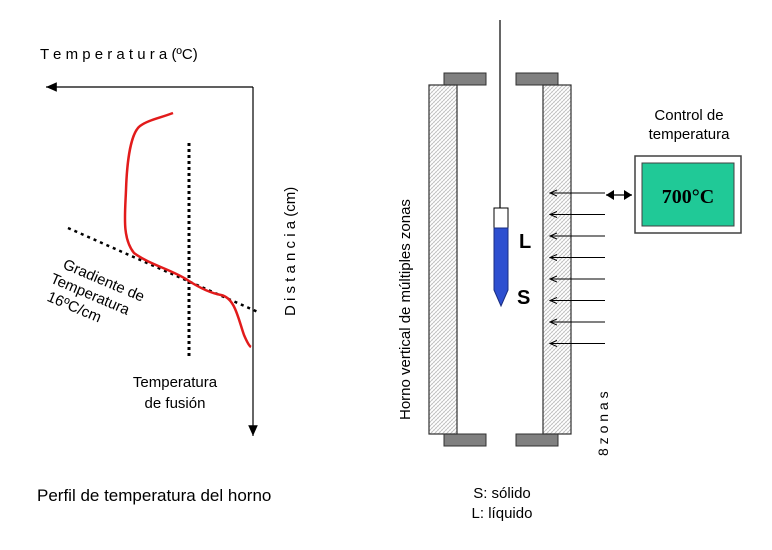 This screenshot has height=550, width=772. What do you see at coordinates (405, 309) in the screenshot?
I see `furnace-vertical-label: Horno vertical de múltiples zonas` at bounding box center [405, 309].